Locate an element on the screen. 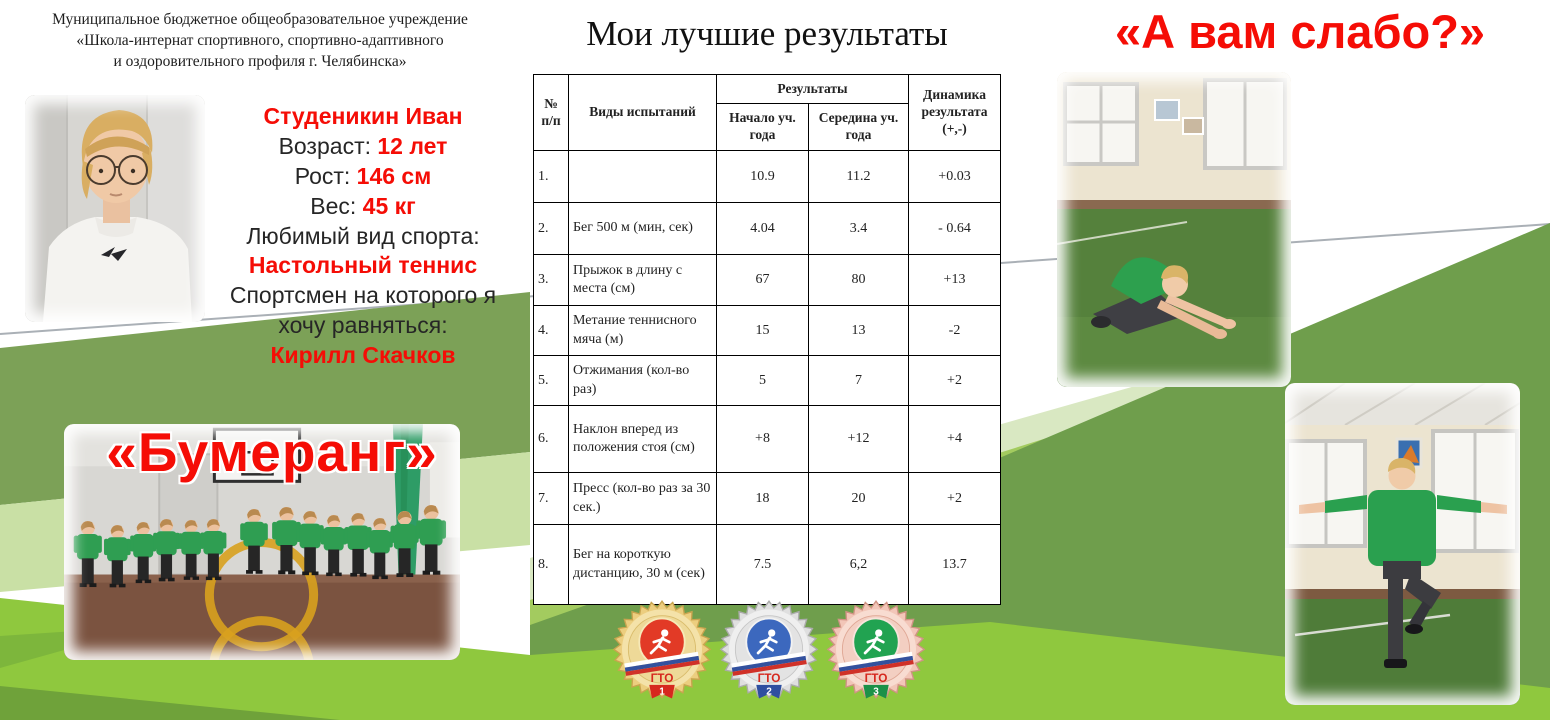 The width and height of the screenshot is (1550, 720). cell-dyn: - 0.64 is located at coordinates (954, 228).